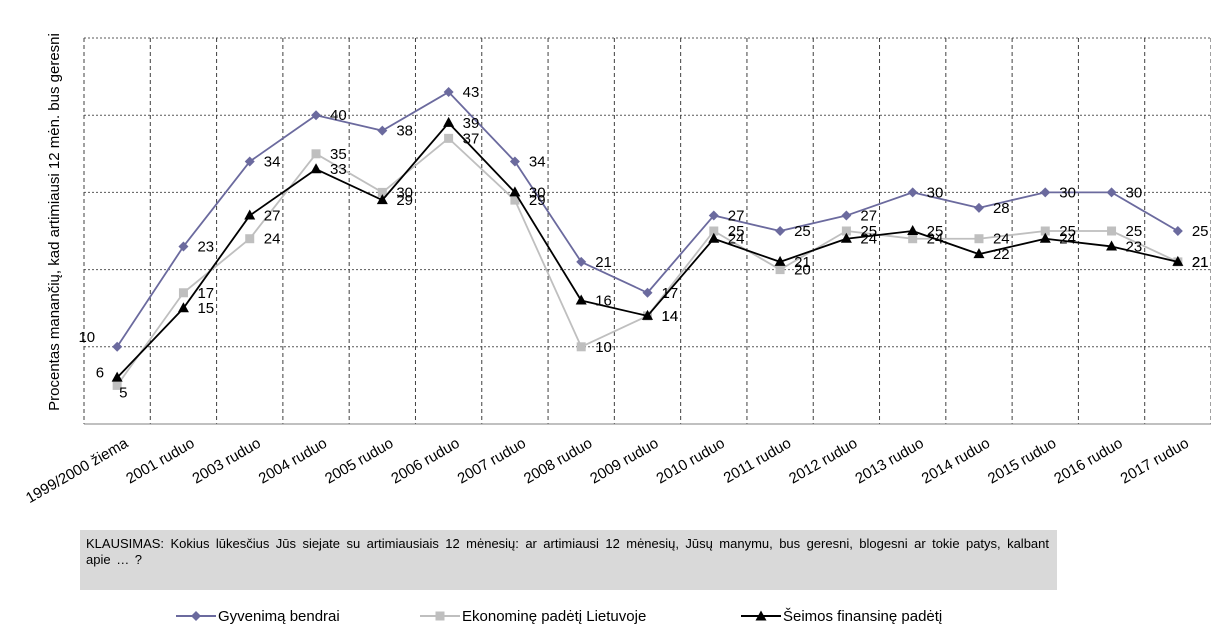 The height and width of the screenshot is (630, 1211). Describe the element at coordinates (841, 616) in the screenshot. I see `legend-item-seimos: Šeimos finansinę padėtį` at that location.